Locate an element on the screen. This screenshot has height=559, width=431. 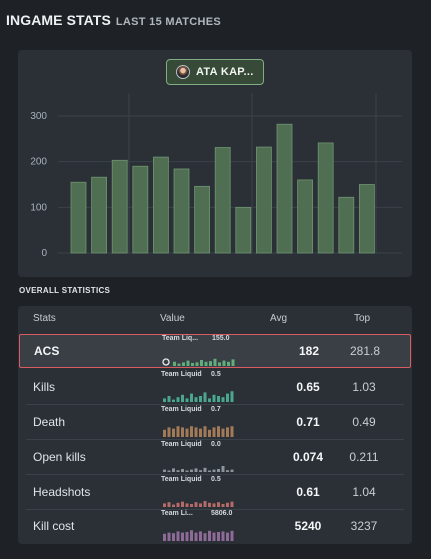
team-value: 155.0 is located at coordinates (221, 338).